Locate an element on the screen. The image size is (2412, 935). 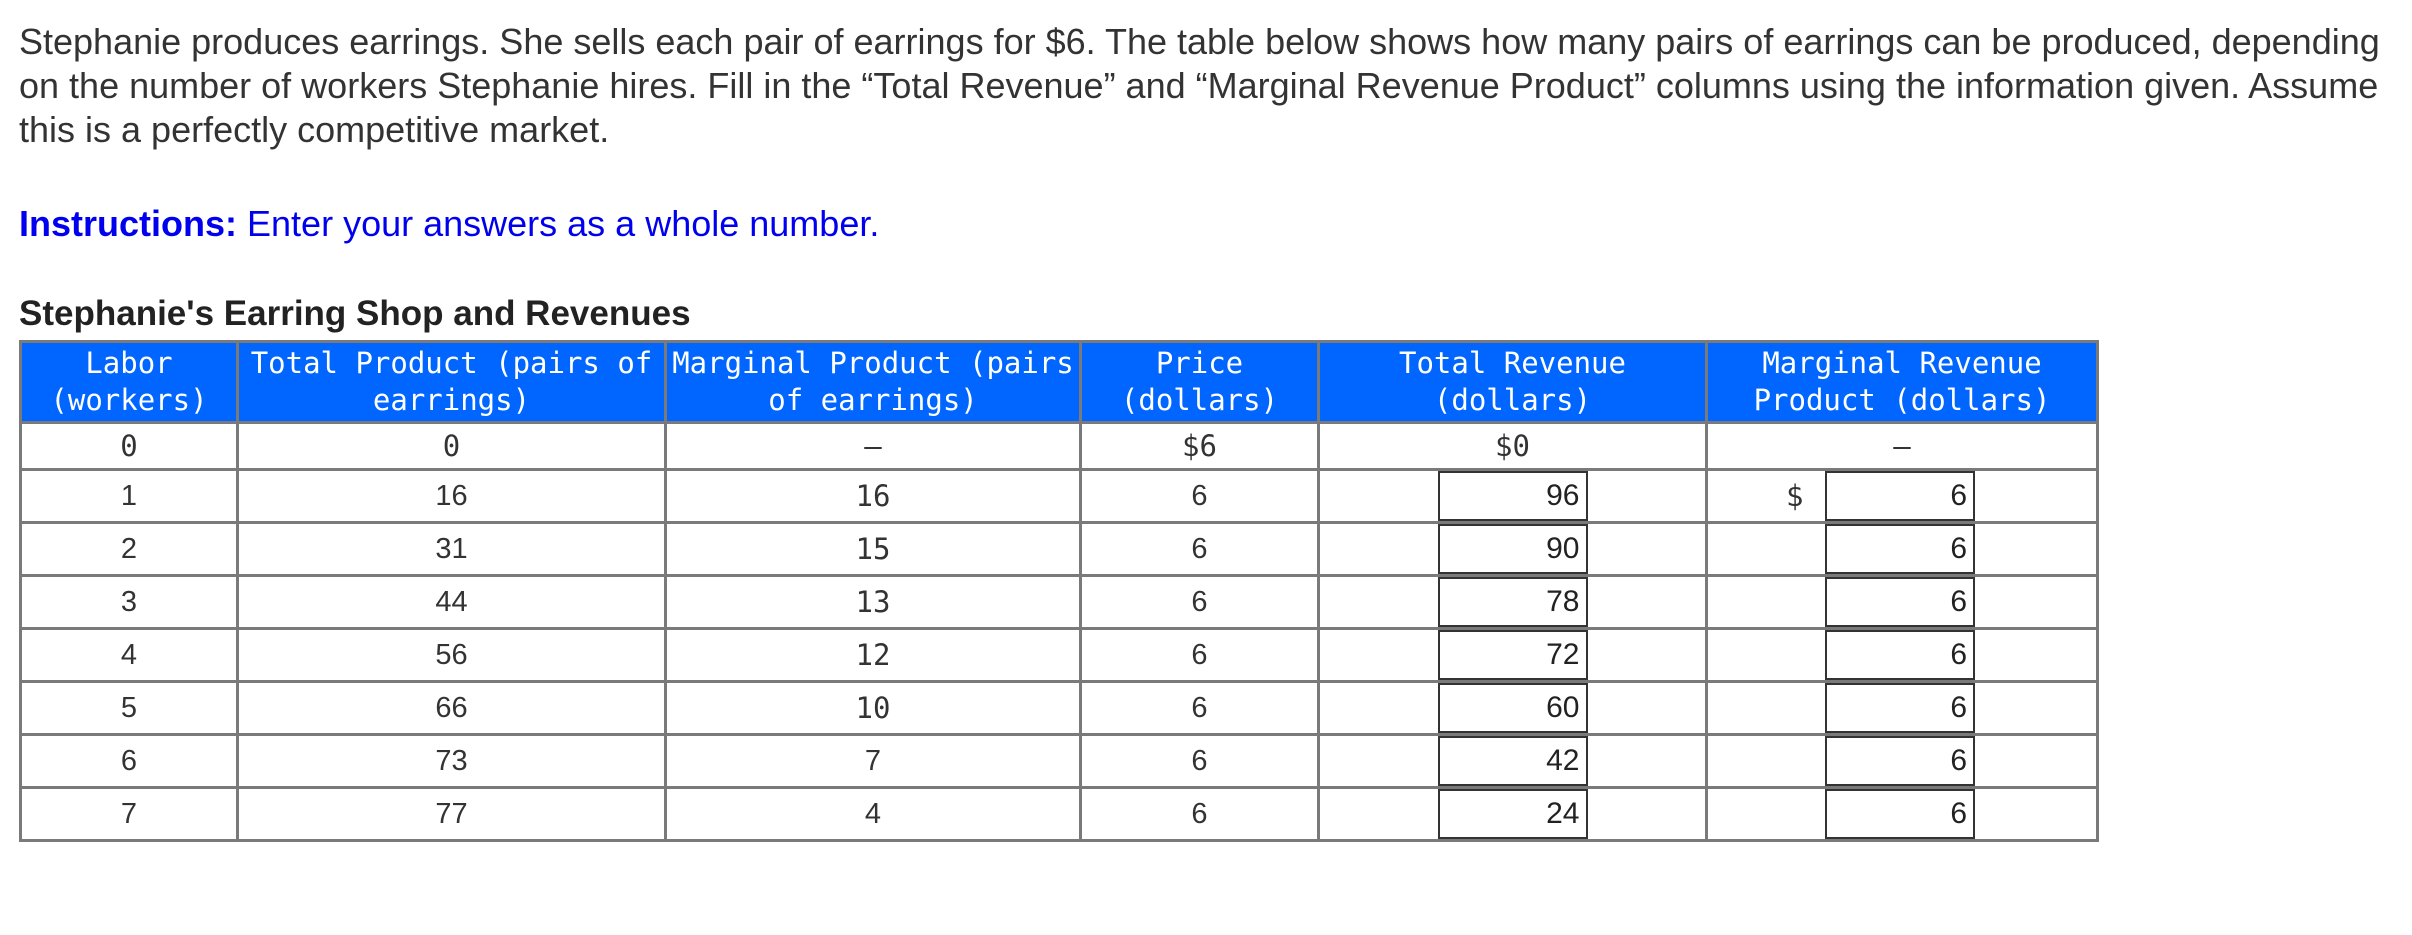
table-row: 2 31 15 6 90 6 is located at coordinates (1059, 549).